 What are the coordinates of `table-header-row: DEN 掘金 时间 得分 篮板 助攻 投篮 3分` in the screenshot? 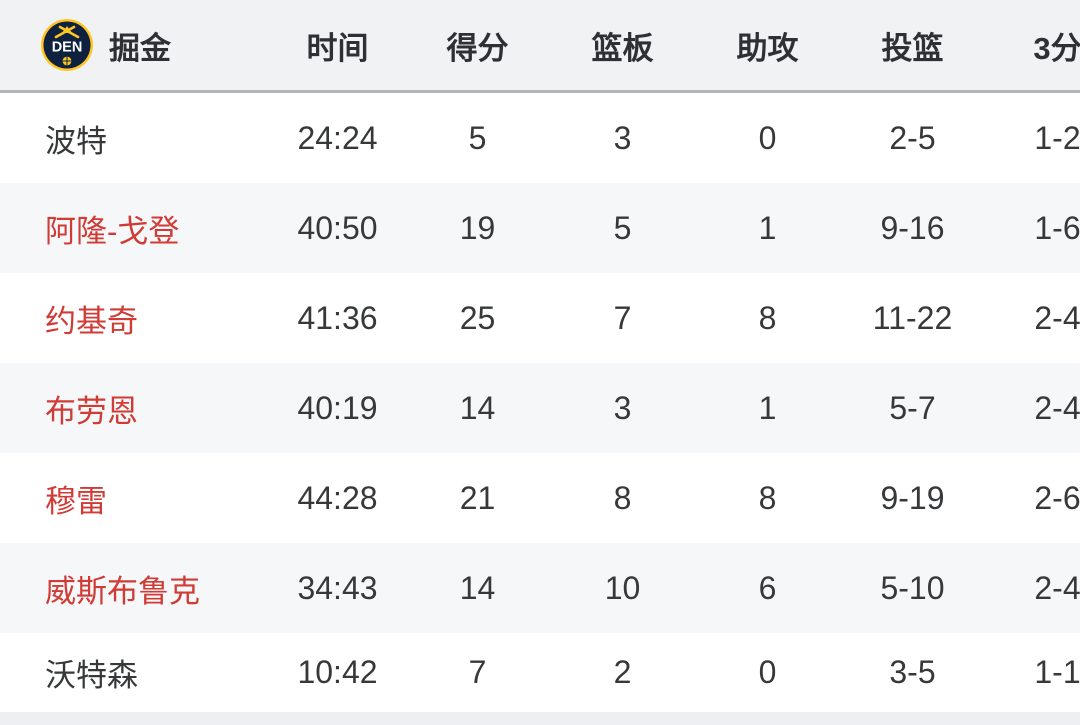 It's located at (540, 46).